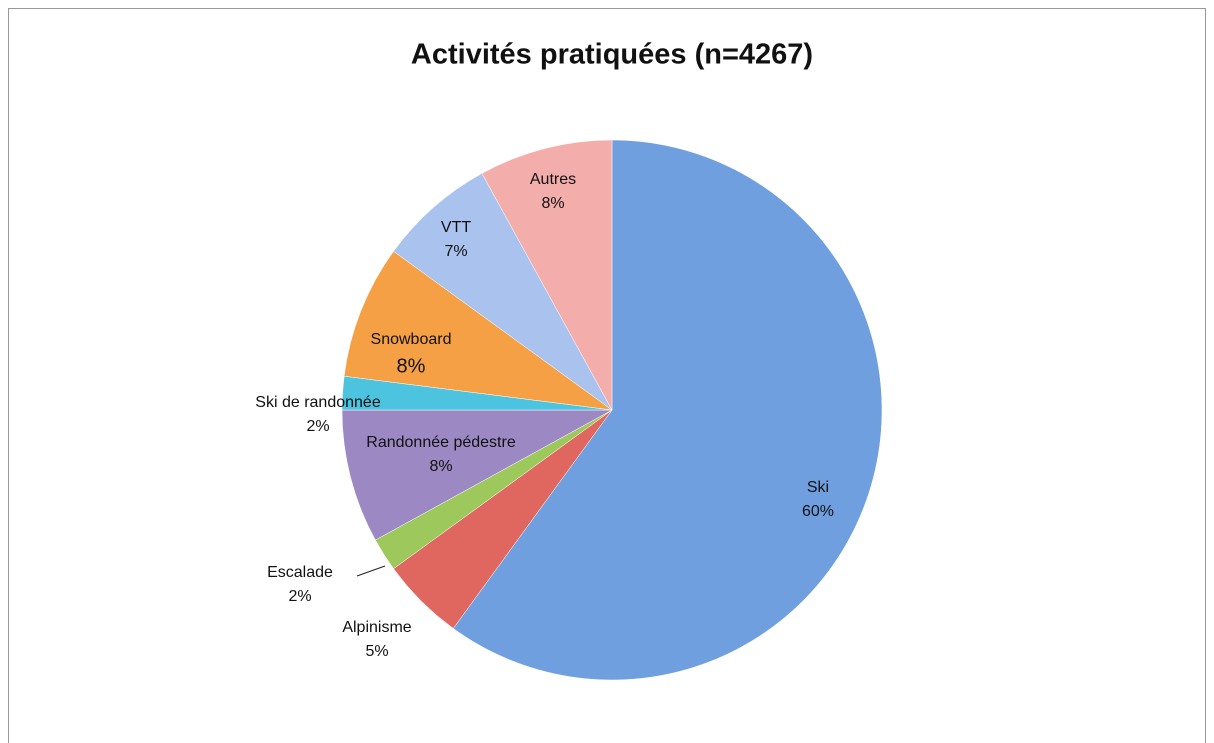  I want to click on slice-label: Snowboard, so click(411, 339).